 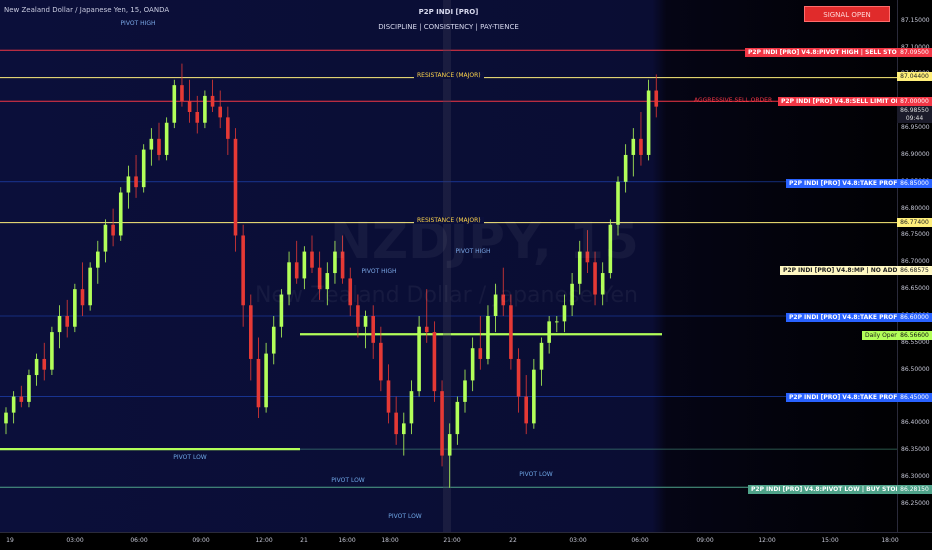 What do you see at coordinates (914, 118) in the screenshot?
I see `candle-countdown: 09:44` at bounding box center [914, 118].